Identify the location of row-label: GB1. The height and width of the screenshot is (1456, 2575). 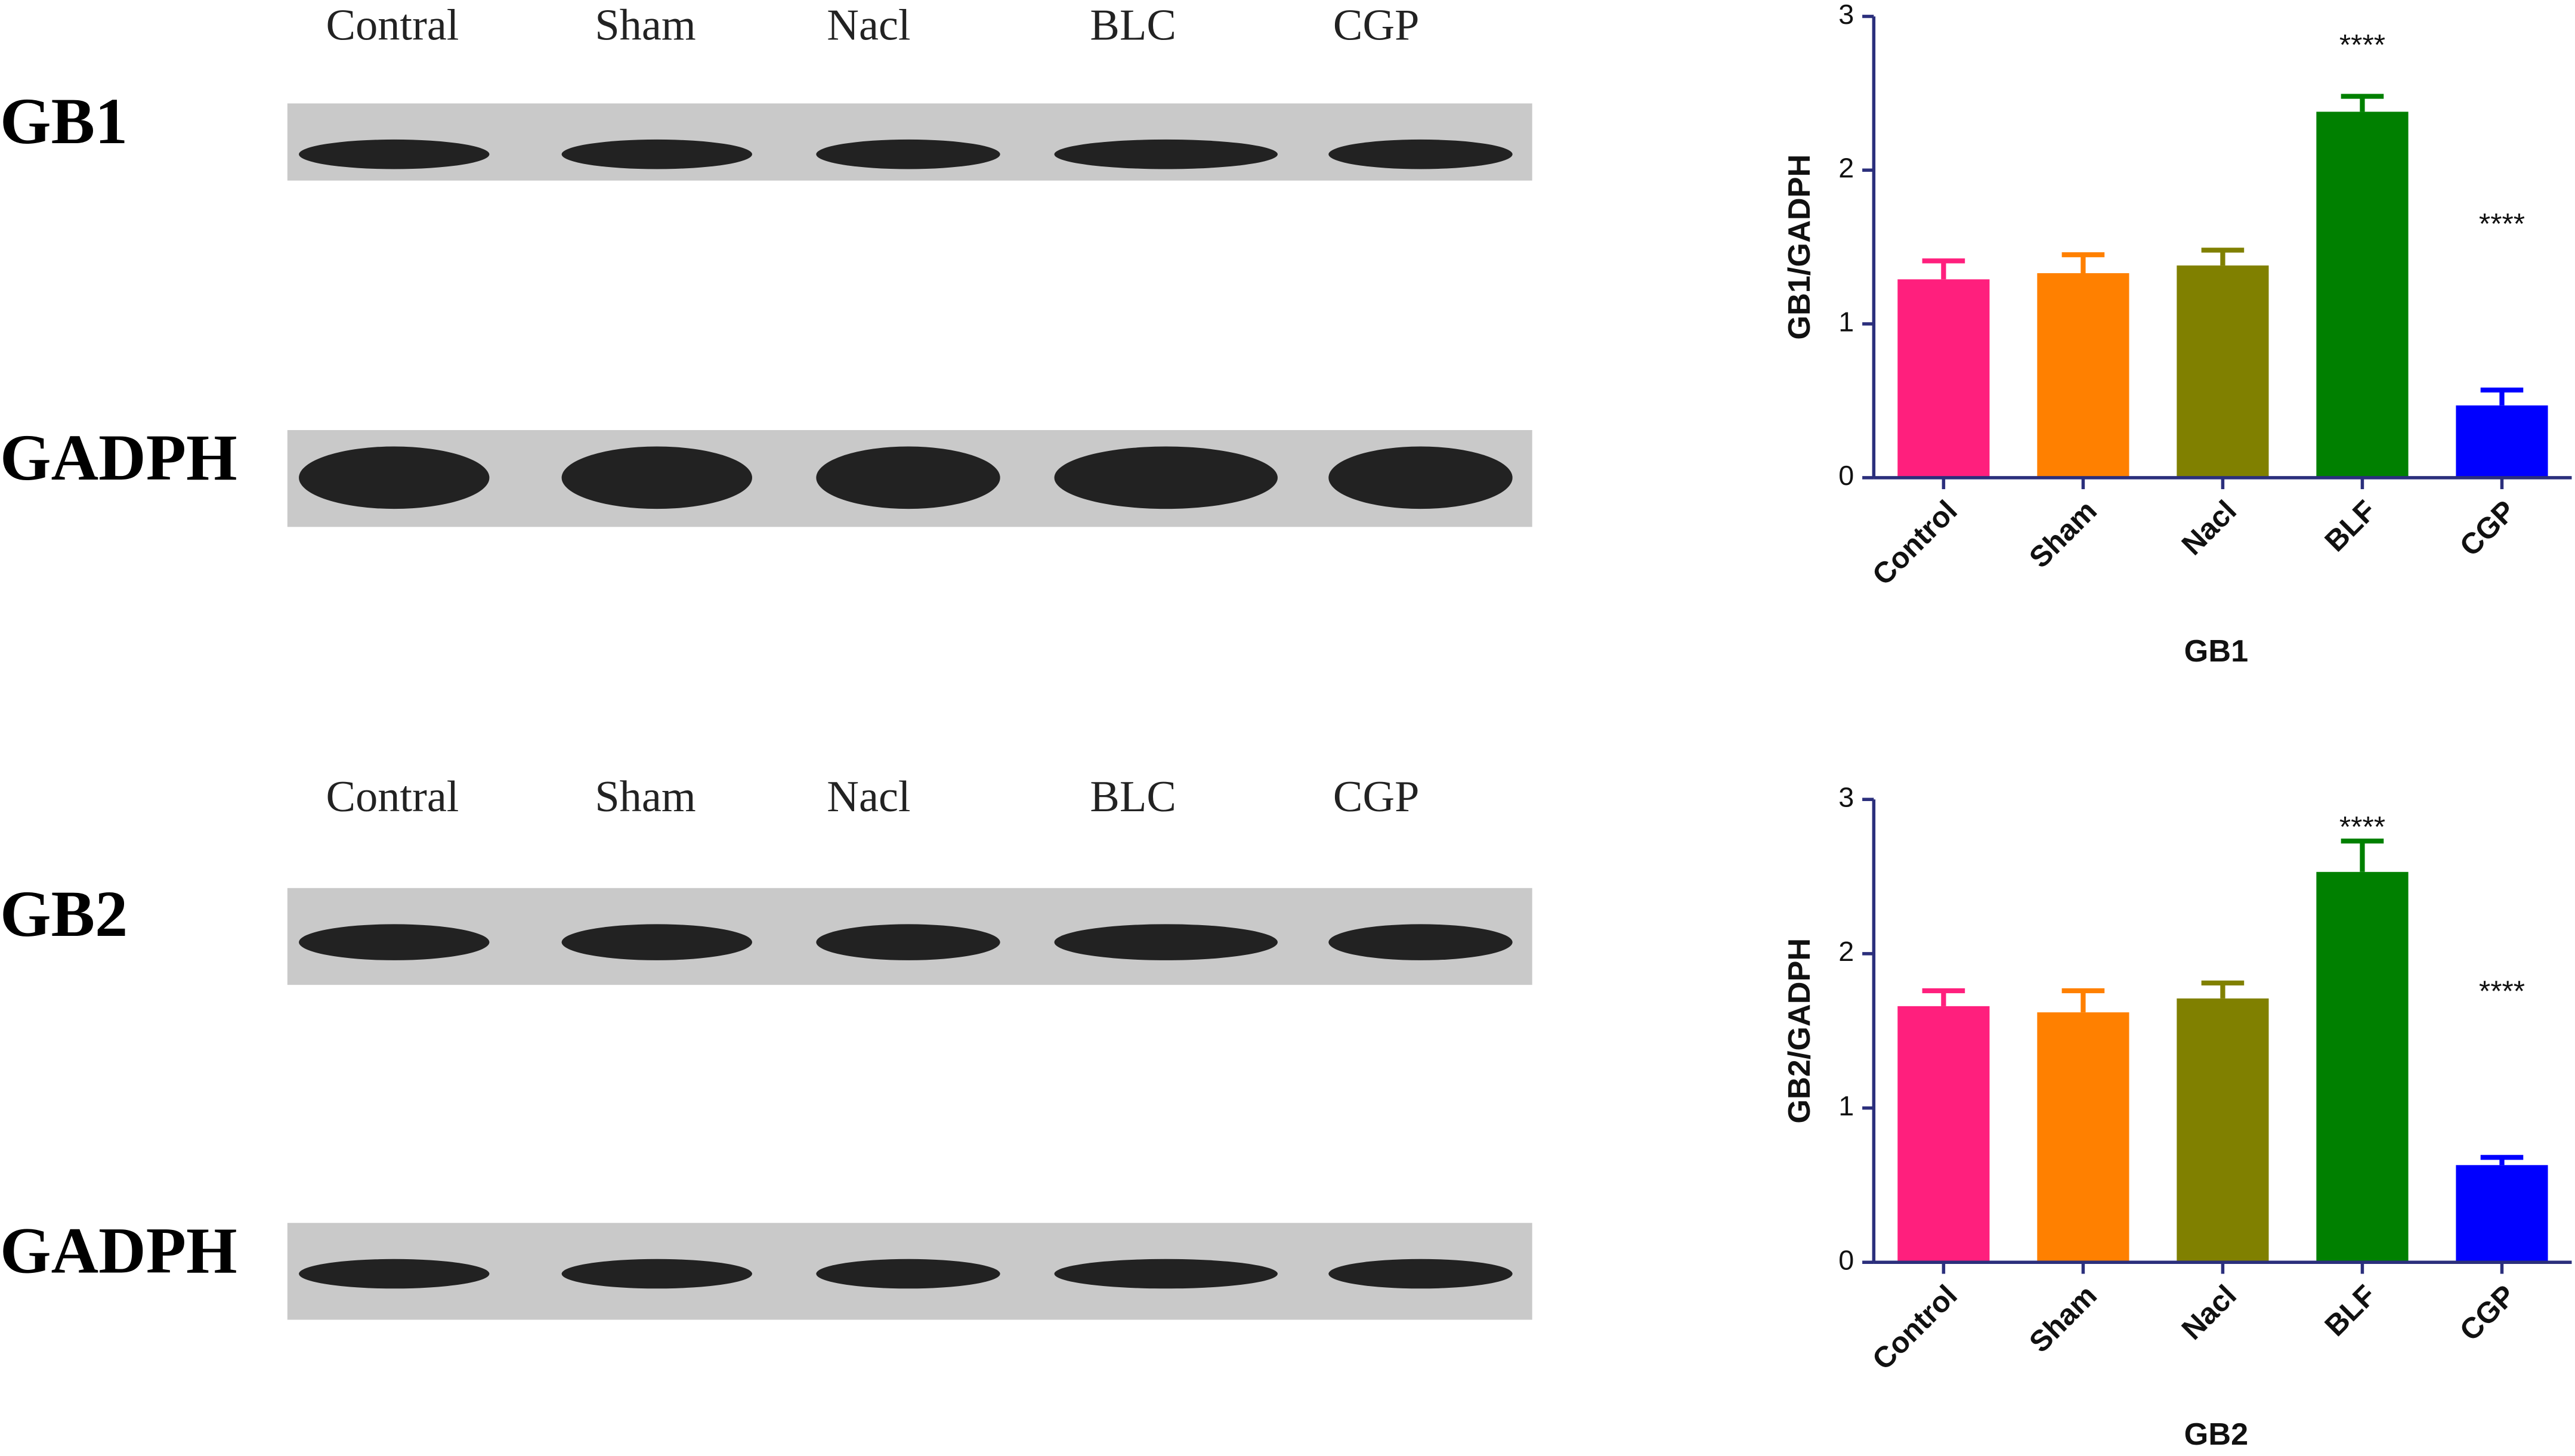
(64, 121).